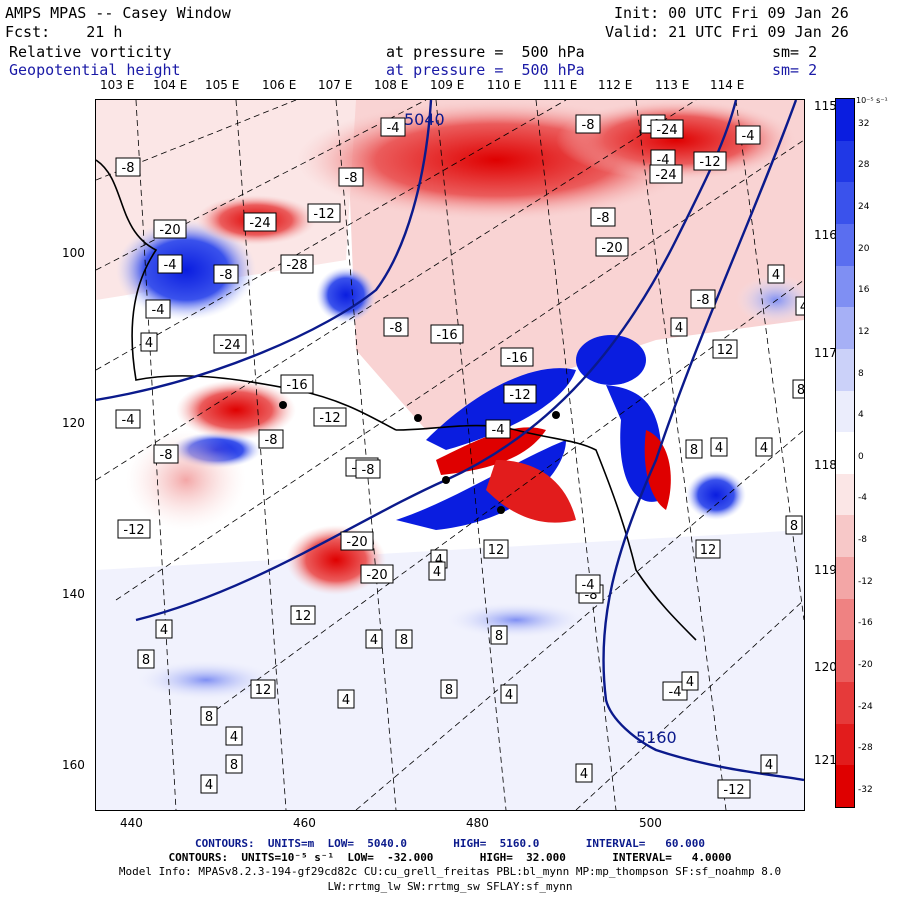  I want to click on height-label-5040: 5040, so click(424, 119).